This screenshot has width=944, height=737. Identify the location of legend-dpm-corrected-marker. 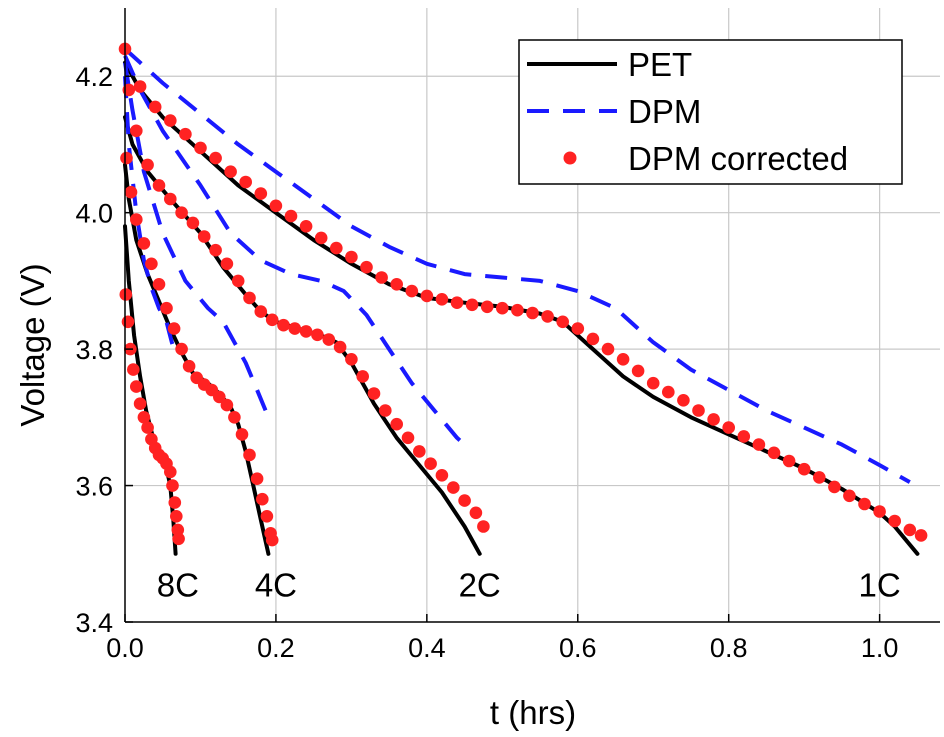
(570, 158).